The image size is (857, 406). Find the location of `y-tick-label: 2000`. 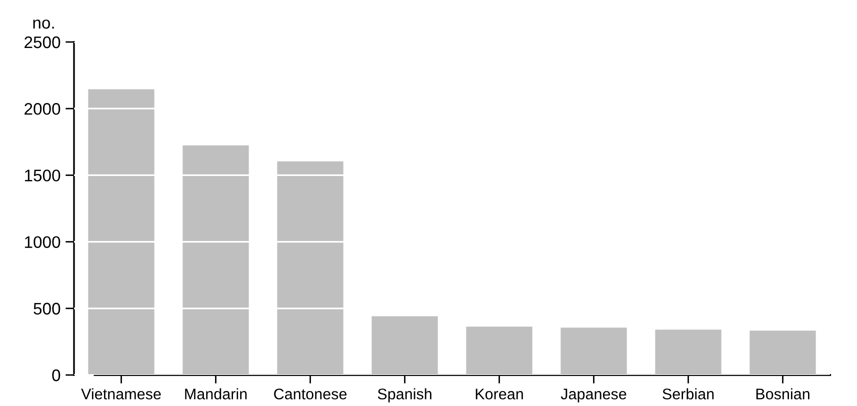

y-tick-label: 2000 is located at coordinates (42, 109).